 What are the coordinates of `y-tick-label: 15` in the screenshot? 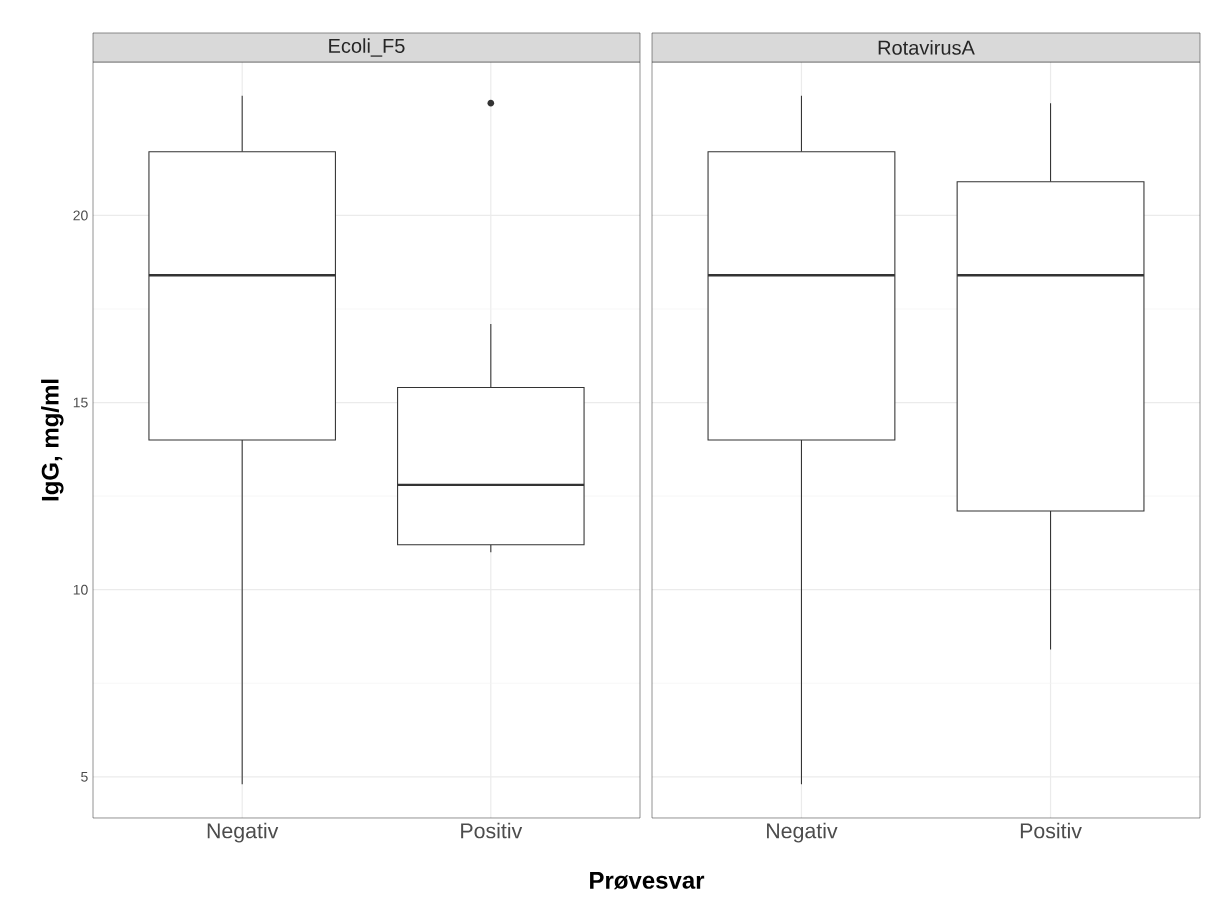 It's located at (80, 402).